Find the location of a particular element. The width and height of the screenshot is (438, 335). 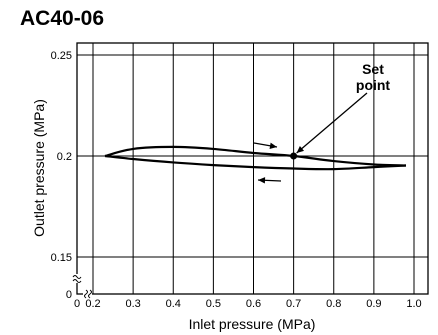

y-axis-label: Outlet pressure (MPa) is located at coordinates (39, 168).